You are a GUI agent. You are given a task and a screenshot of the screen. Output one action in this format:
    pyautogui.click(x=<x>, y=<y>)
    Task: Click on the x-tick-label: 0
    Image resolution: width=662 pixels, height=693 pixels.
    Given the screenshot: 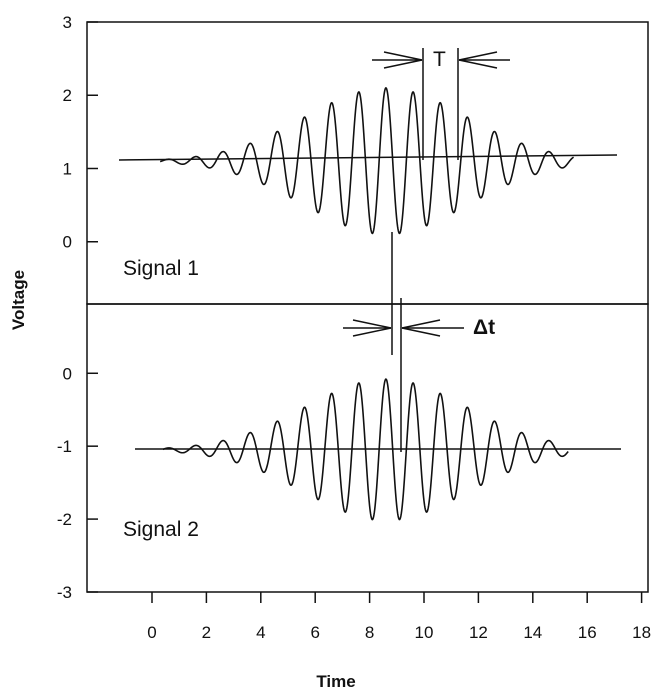 What is the action you would take?
    pyautogui.click(x=151, y=632)
    